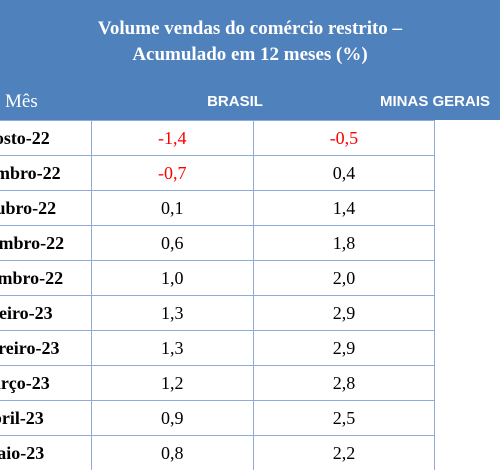 The image size is (500, 470). Describe the element at coordinates (344, 418) in the screenshot. I see `minas-gerais-cell: 2,5` at that location.